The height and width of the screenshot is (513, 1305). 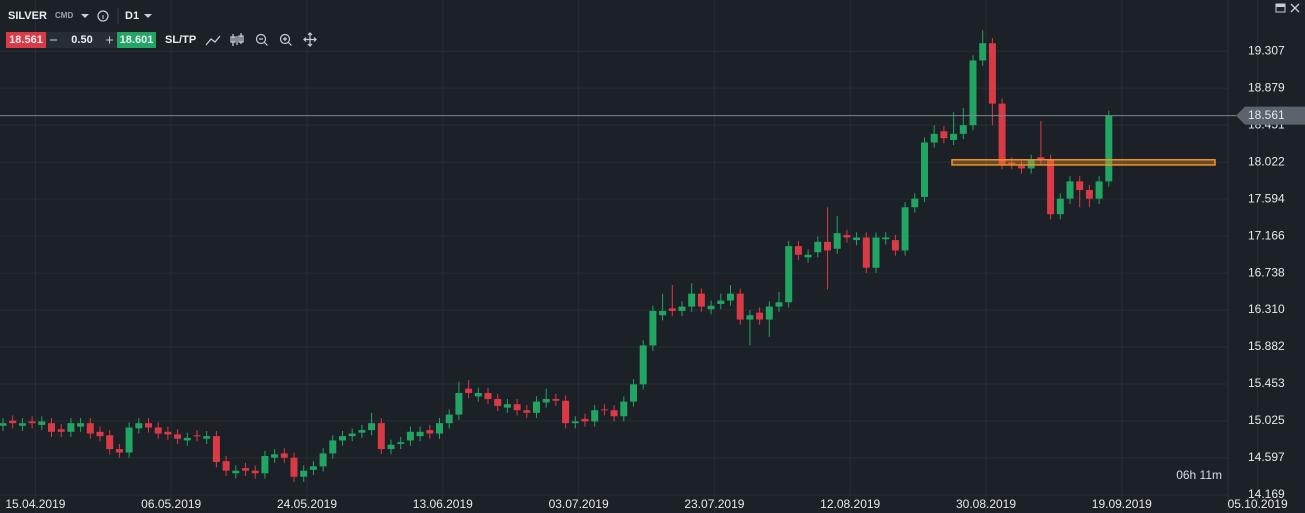 What do you see at coordinates (263, 42) in the screenshot?
I see `zoom-out-glyph` at bounding box center [263, 42].